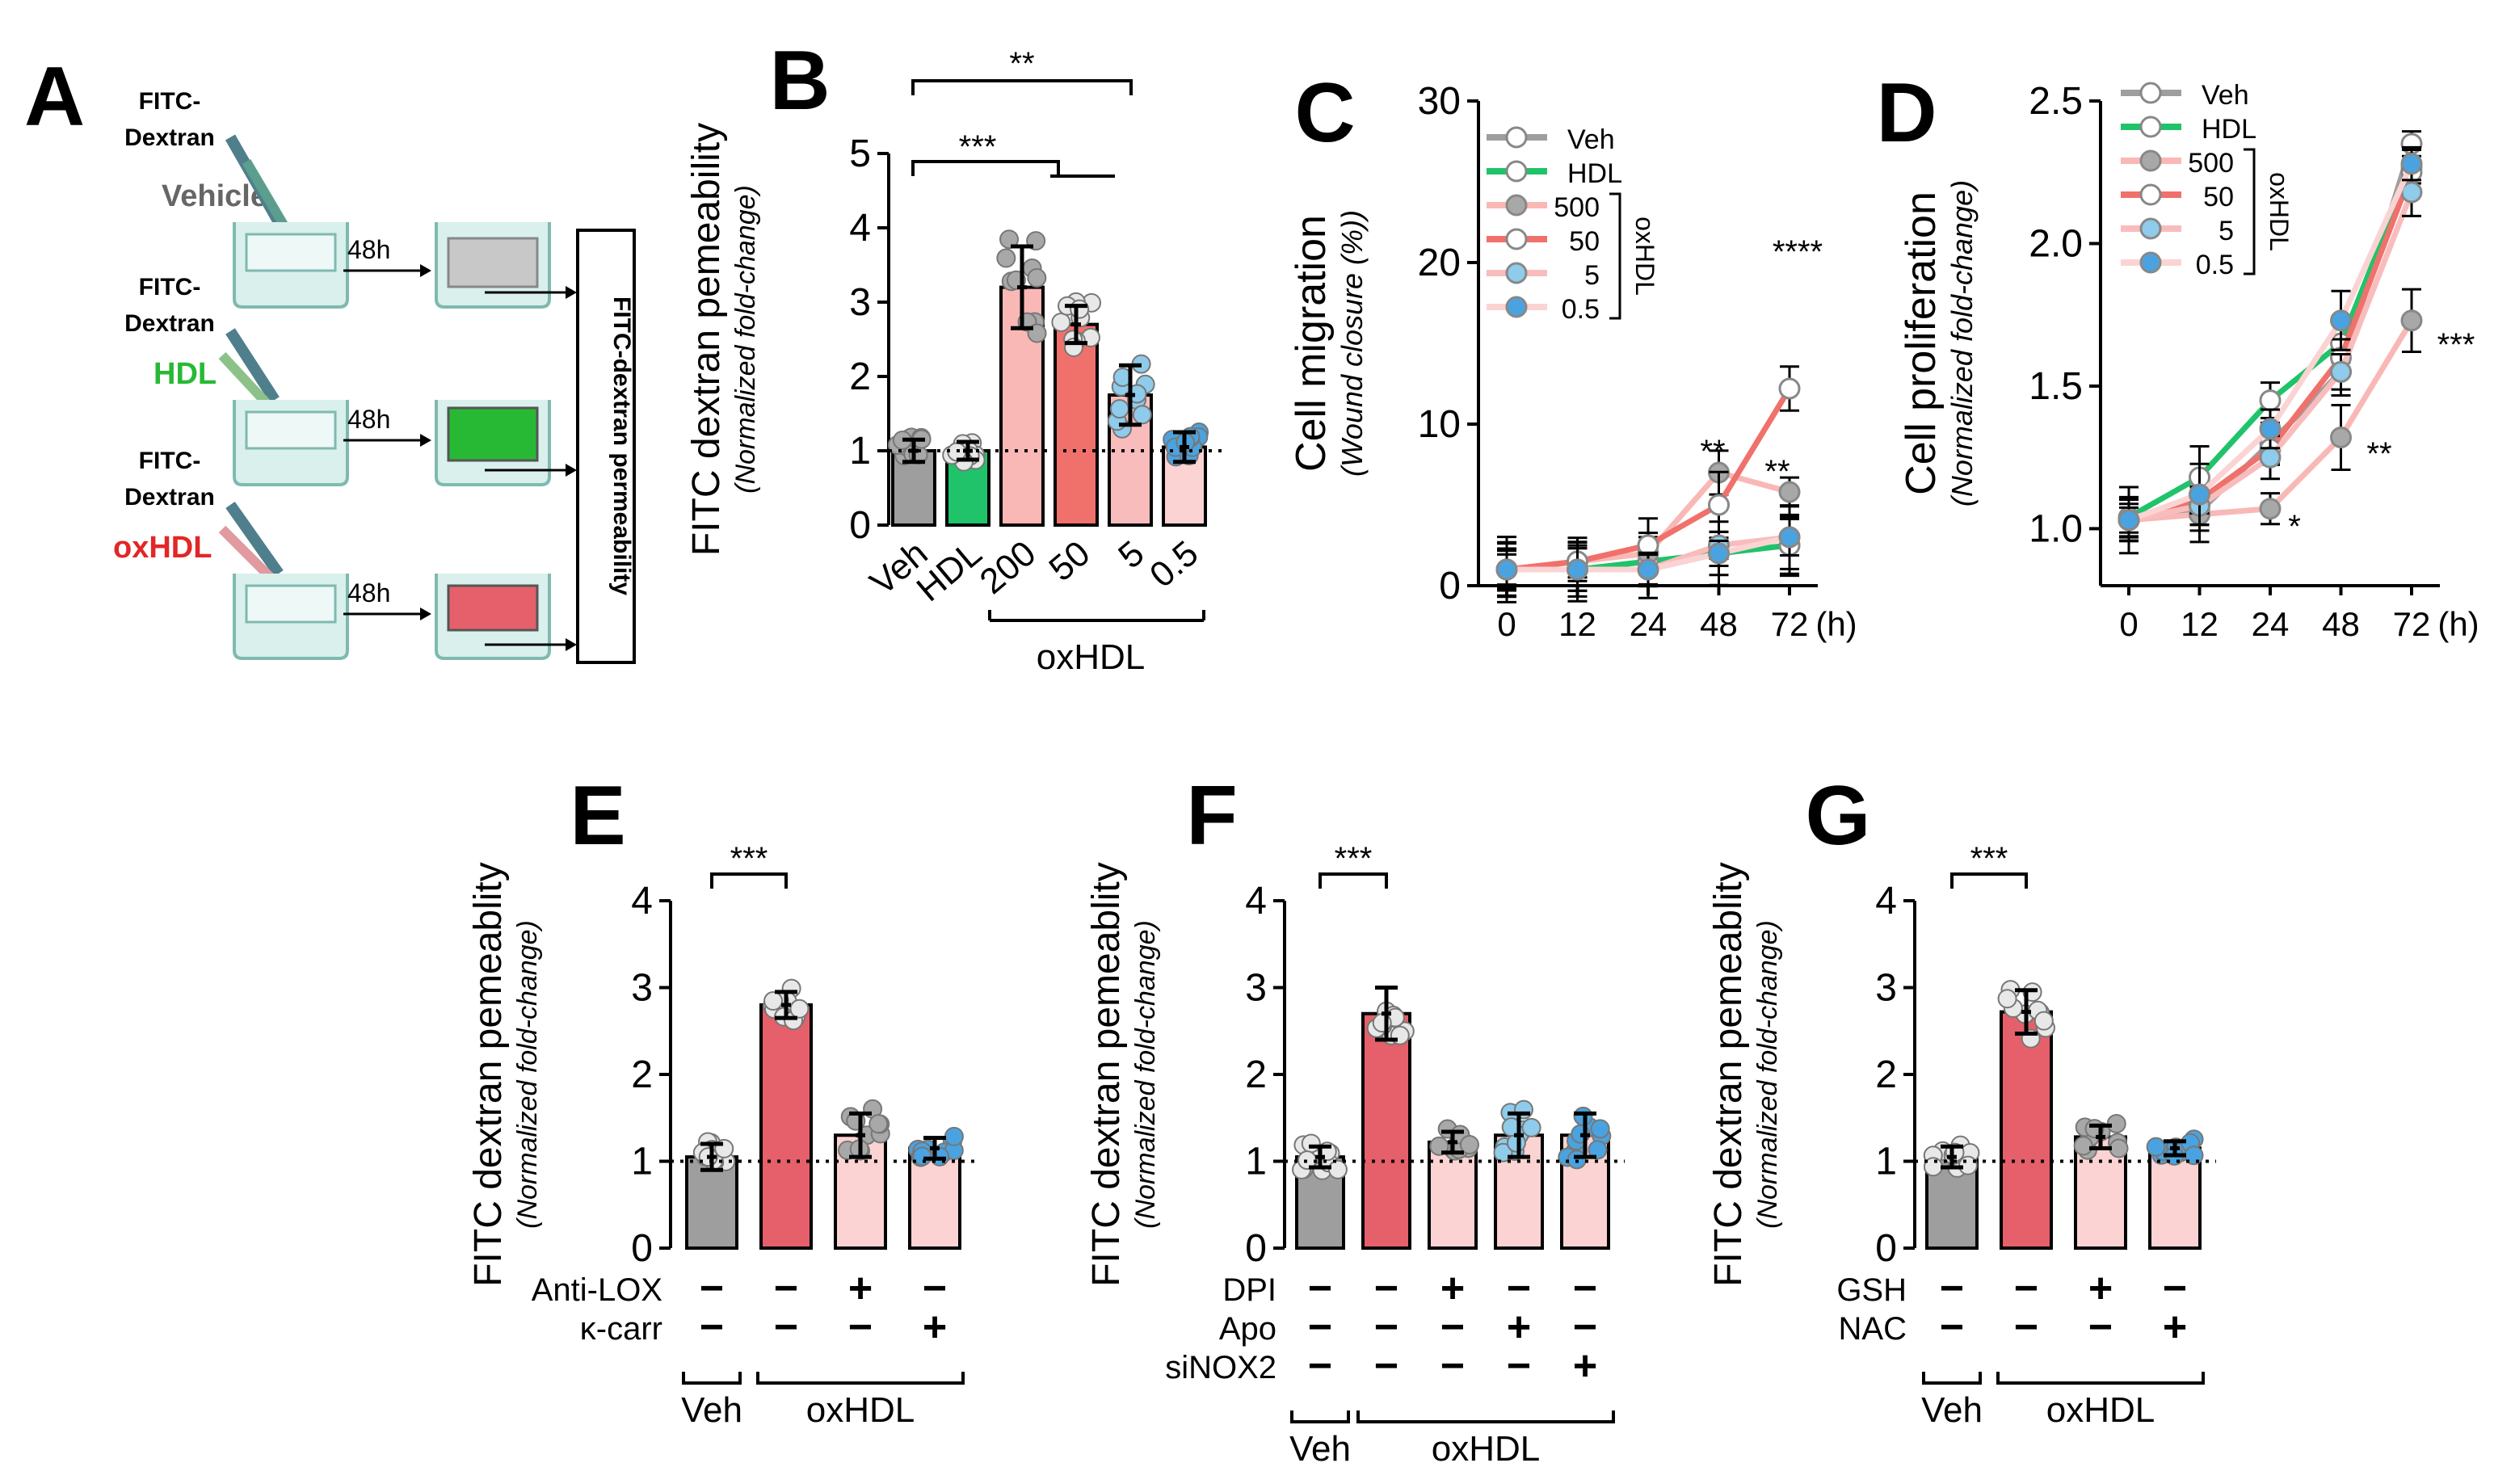 This screenshot has height=1484, width=2494. I want to click on x-tick-label: 12, so click(2200, 624).